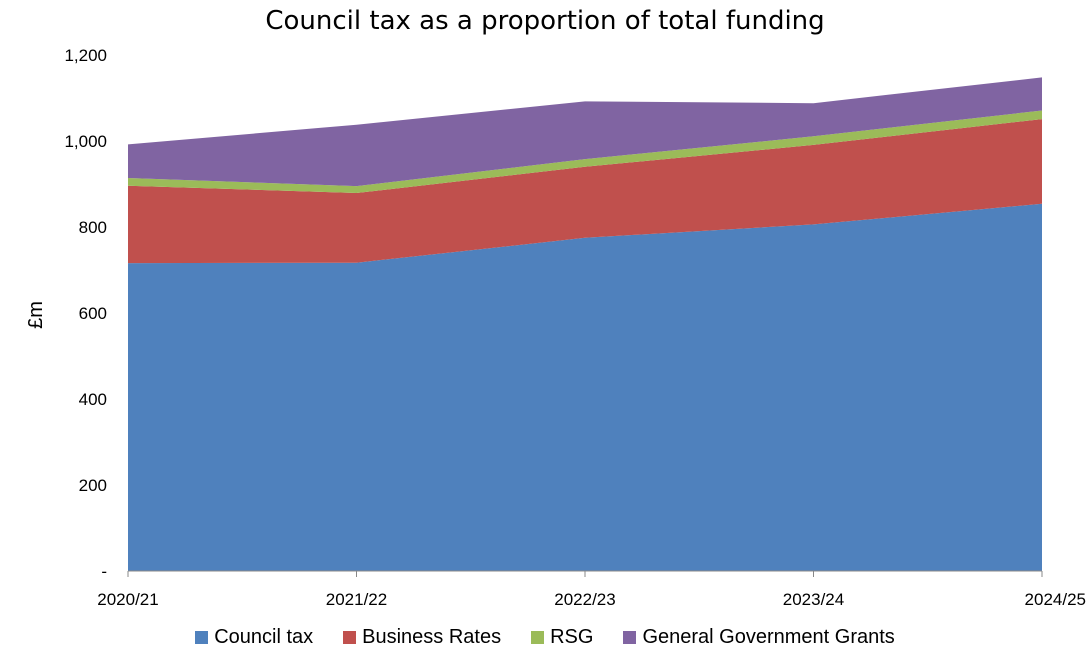  Describe the element at coordinates (85, 55) in the screenshot. I see `y-tick-label: 1,200` at that location.